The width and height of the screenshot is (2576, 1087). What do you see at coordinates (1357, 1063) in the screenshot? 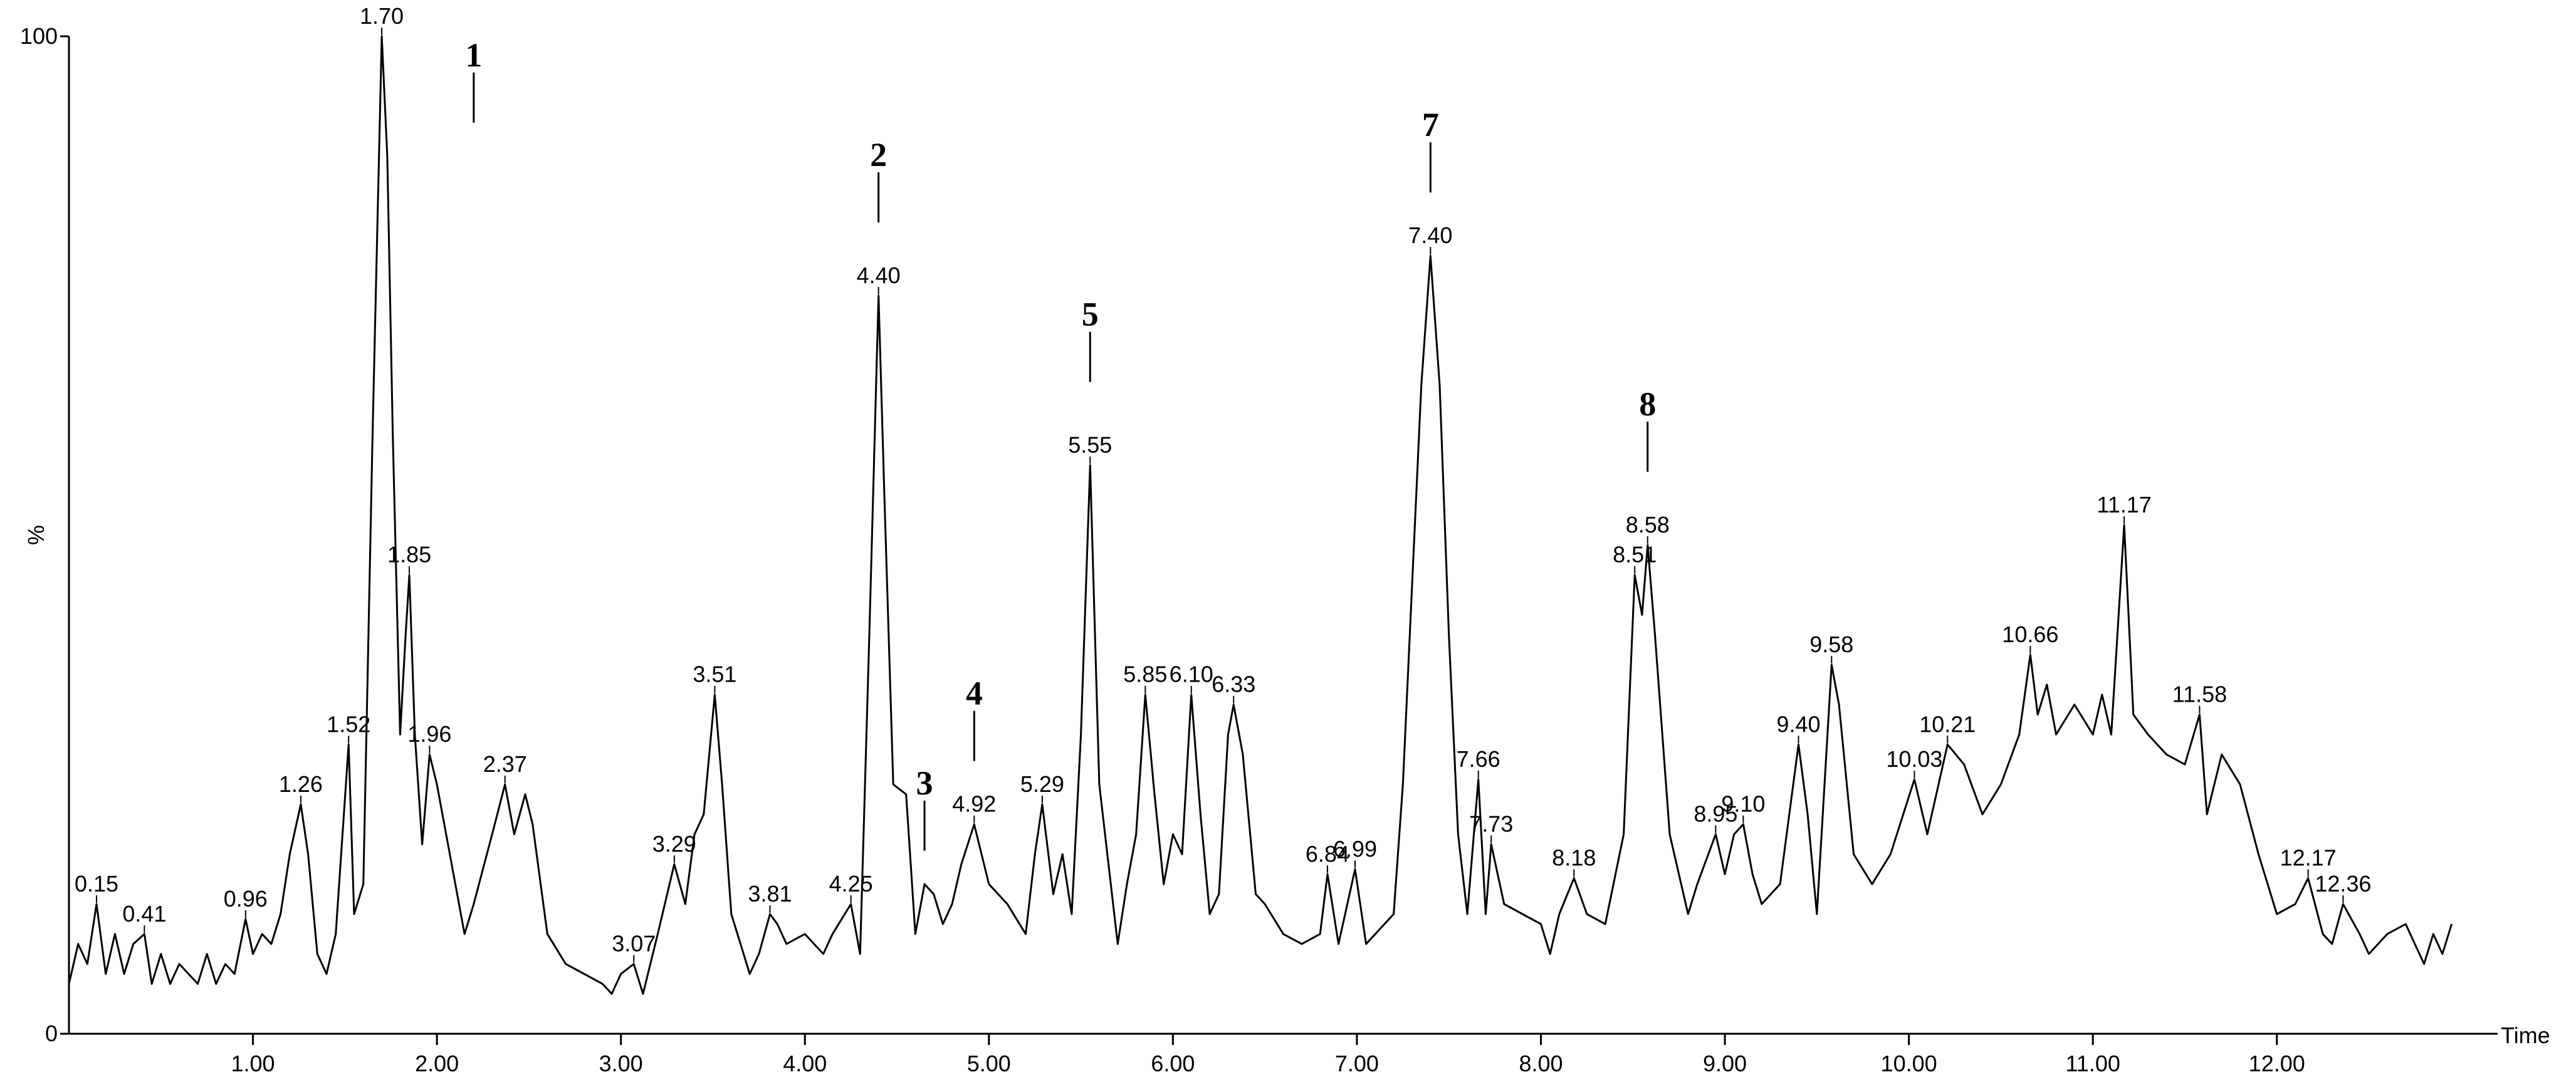
I see `x-tick-label: 7.00` at bounding box center [1357, 1063].